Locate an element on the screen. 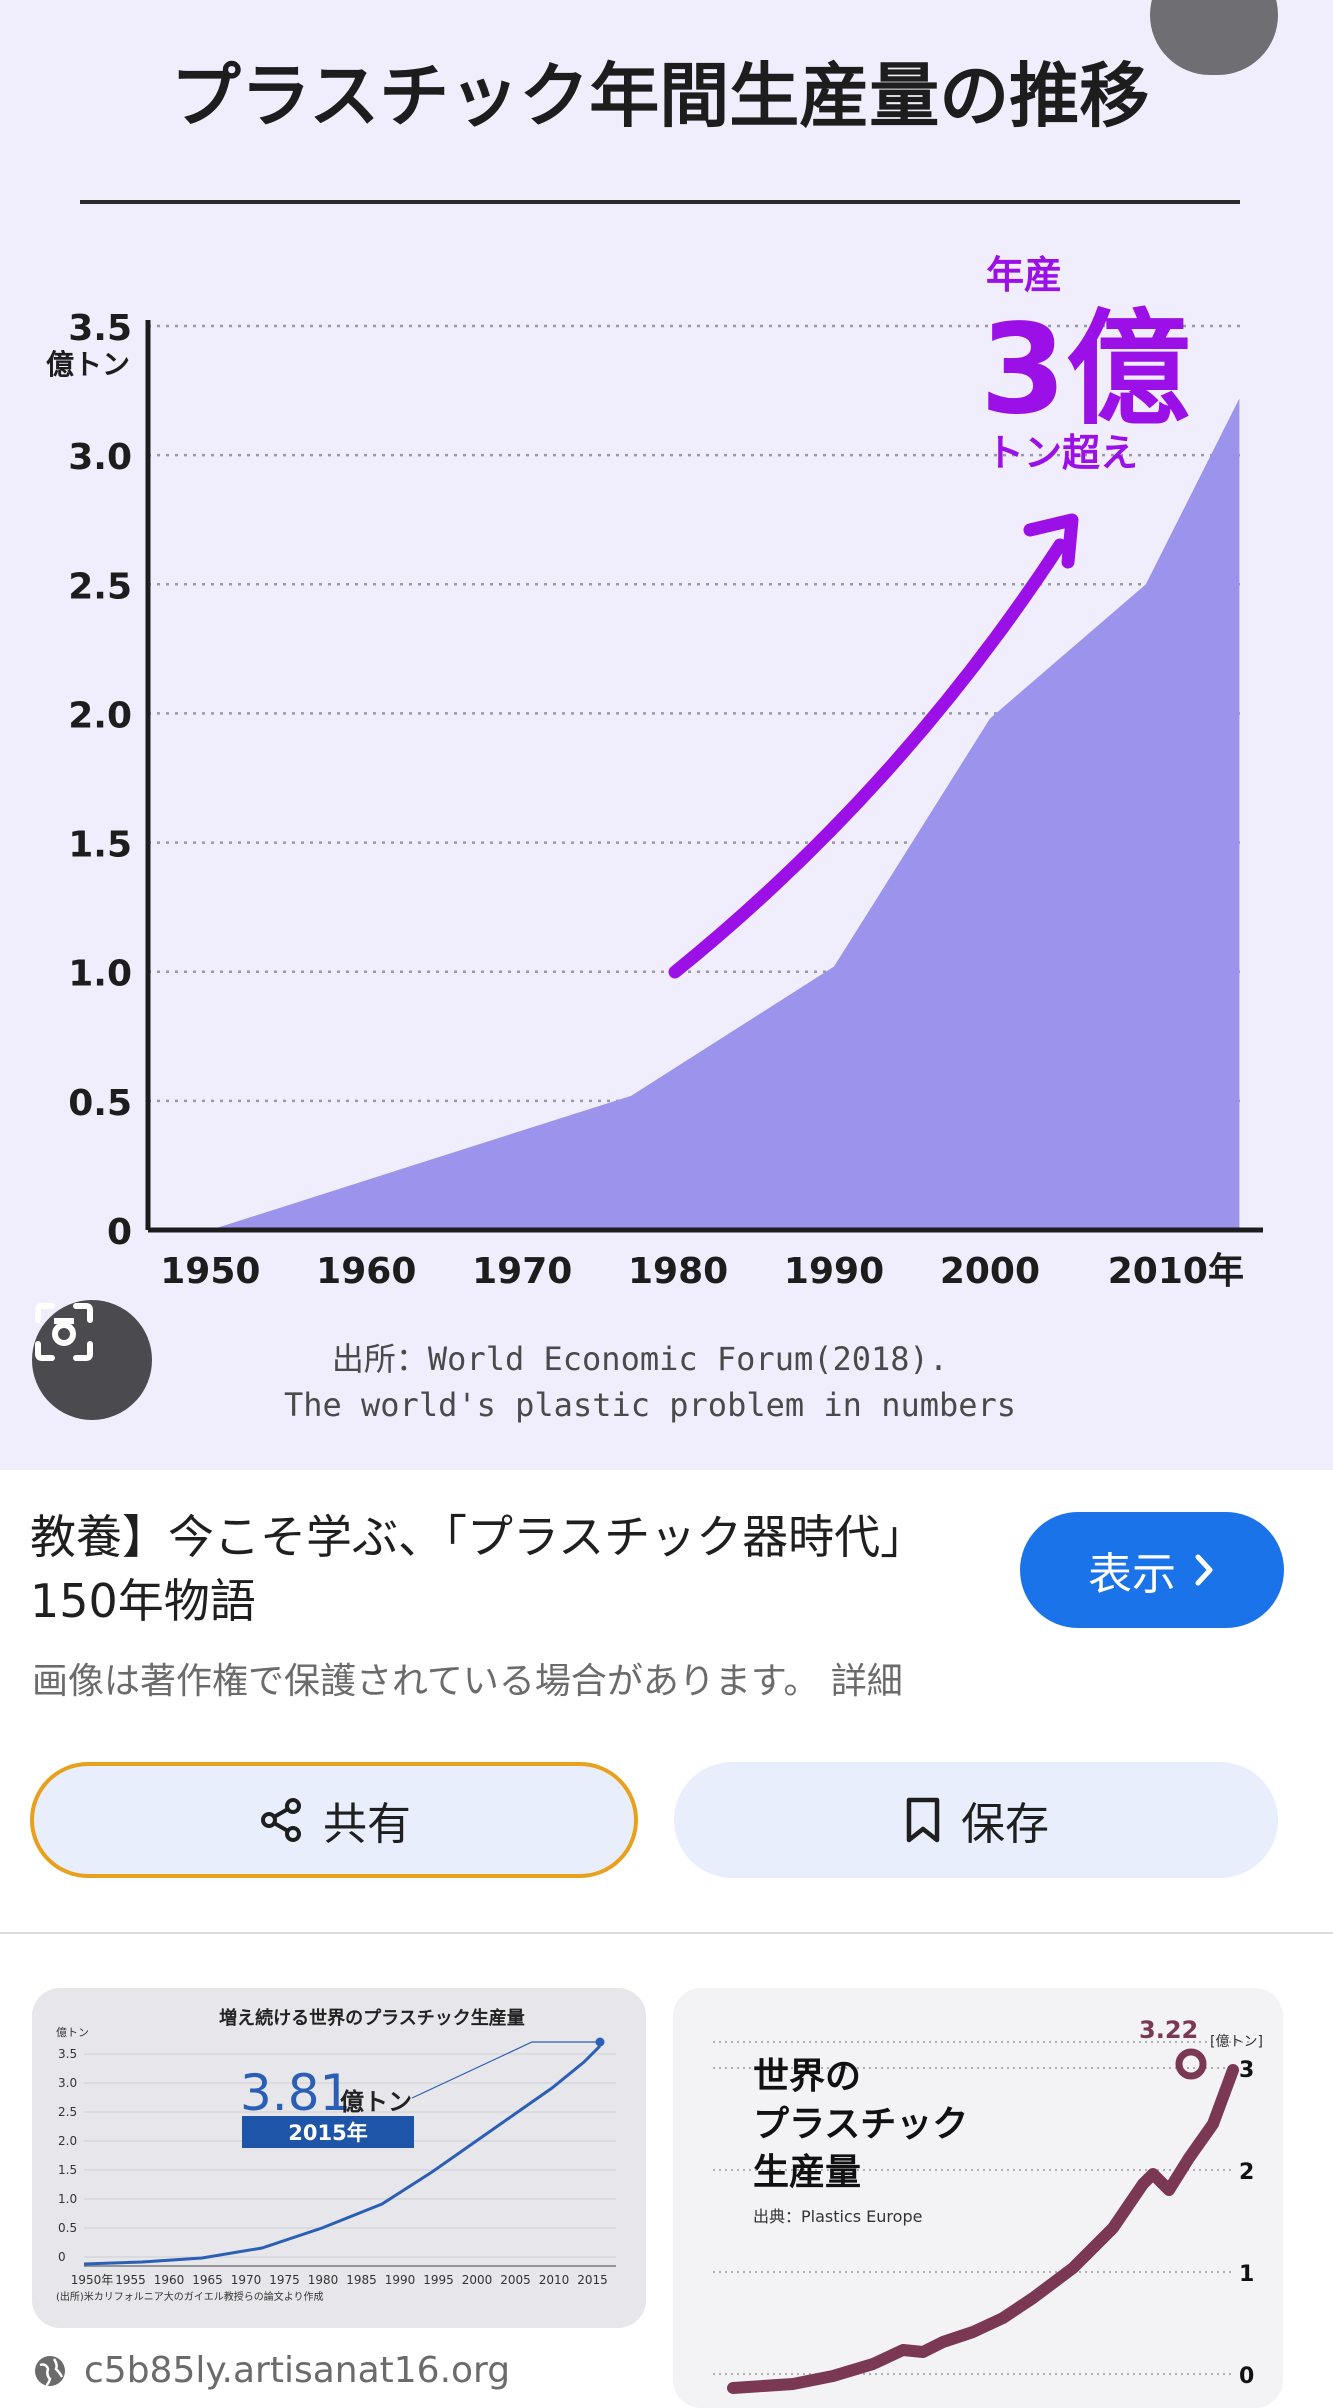 The image size is (1333, 2408). related-1-year-badge is located at coordinates (328, 2132).